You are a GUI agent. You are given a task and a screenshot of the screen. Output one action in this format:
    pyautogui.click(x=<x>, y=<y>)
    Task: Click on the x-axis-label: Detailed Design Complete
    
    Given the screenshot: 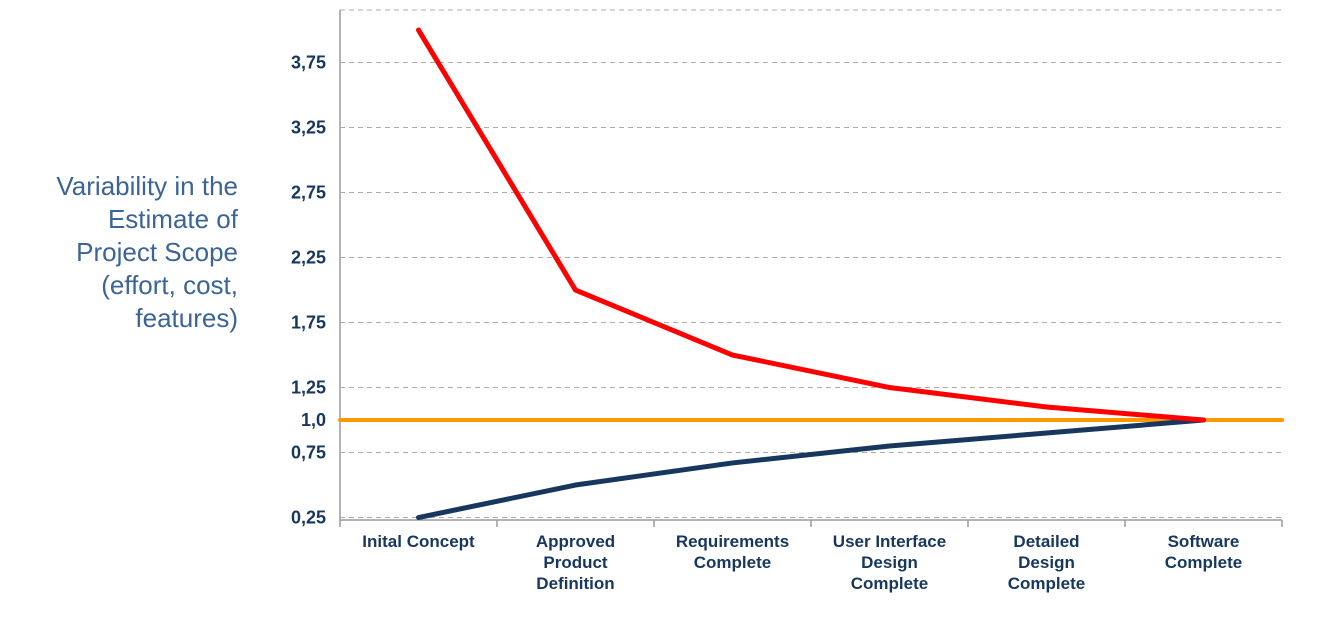 What is the action you would take?
    pyautogui.click(x=1046, y=562)
    